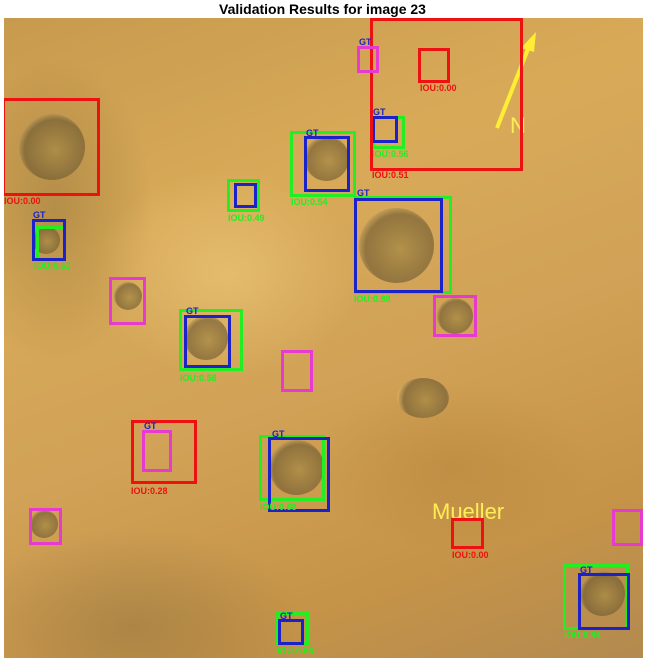 The image size is (645, 662). What do you see at coordinates (322, 9) in the screenshot?
I see `figure-title: Validation Results for image 23` at bounding box center [322, 9].